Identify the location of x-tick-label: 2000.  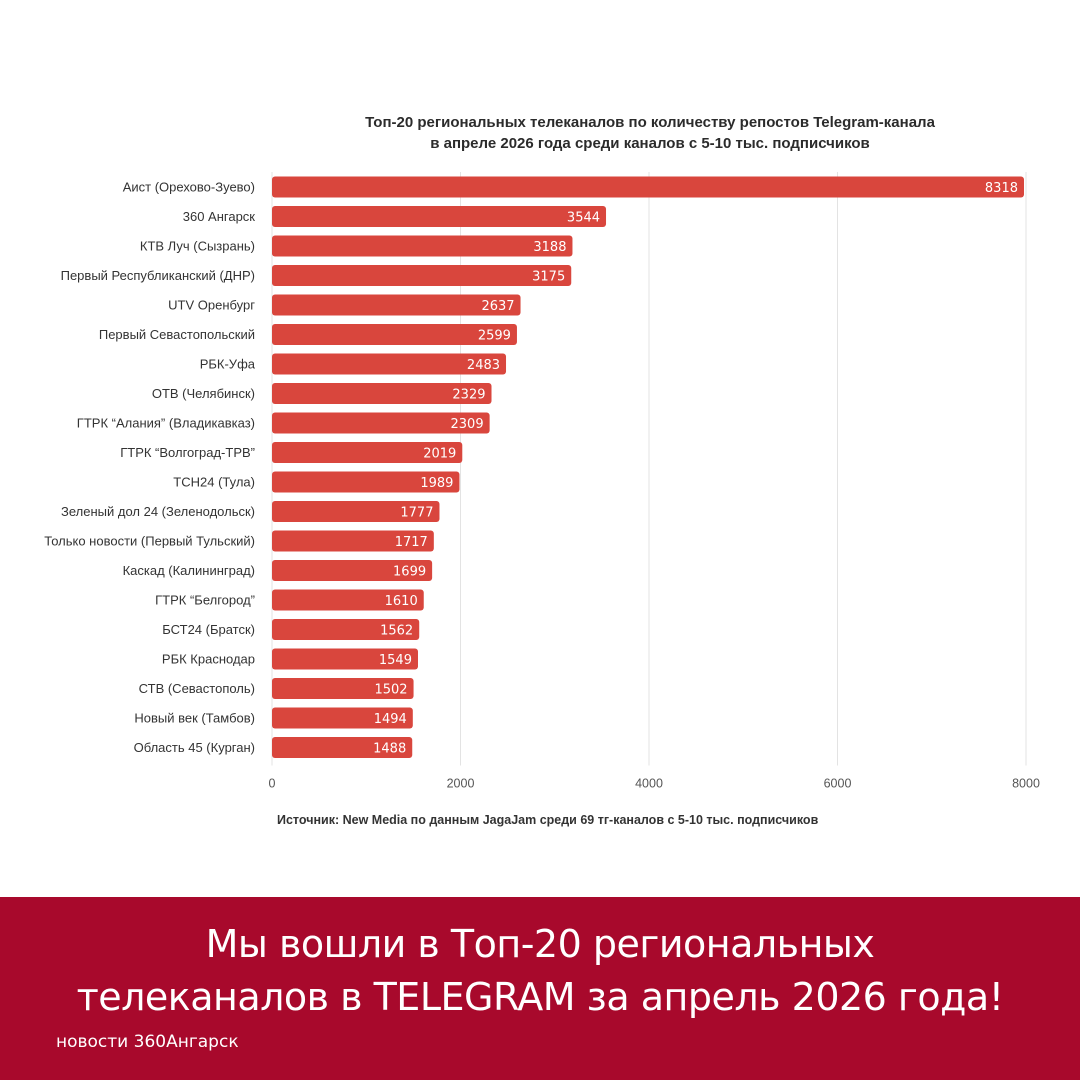
(461, 784).